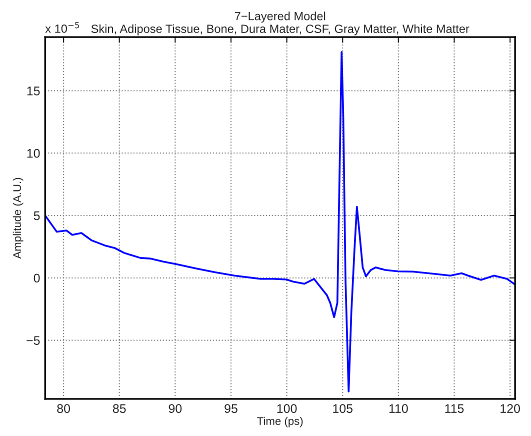 This screenshot has height=436, width=531. What do you see at coordinates (287, 408) in the screenshot?
I see `x-tick-label: 100` at bounding box center [287, 408].